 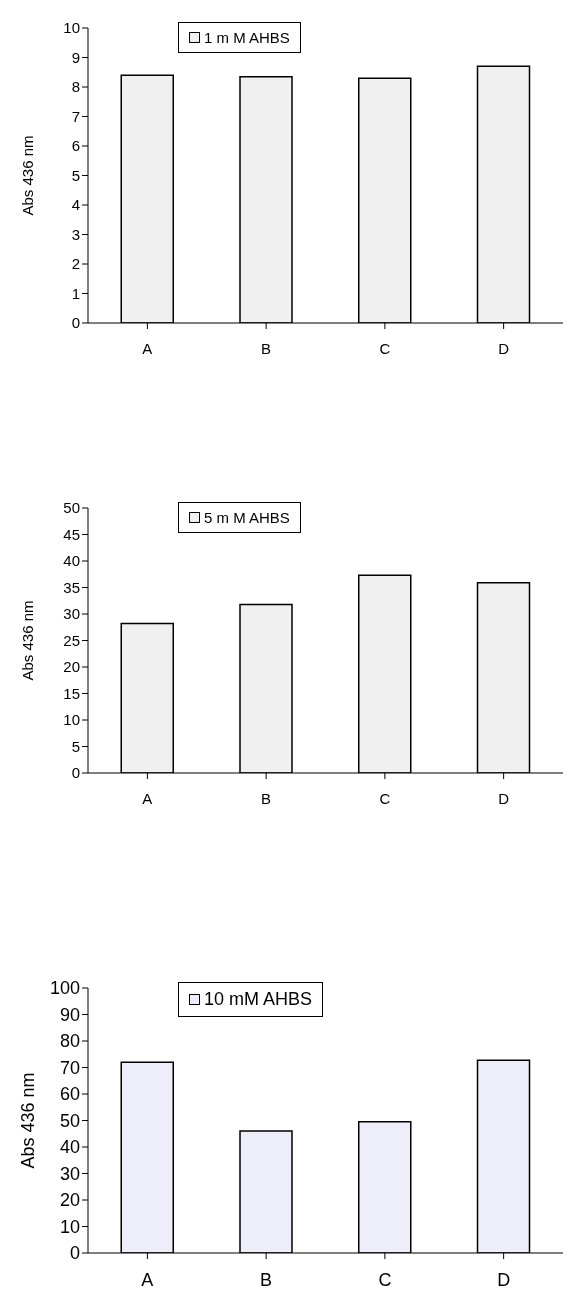 I want to click on y-tick-label: 1, so click(x=75, y=293).